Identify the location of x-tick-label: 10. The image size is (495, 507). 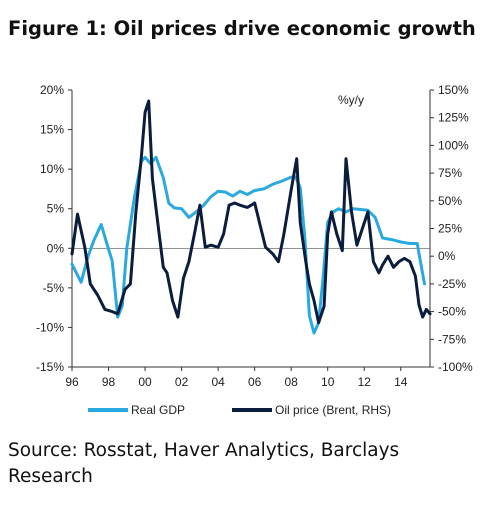
(328, 382).